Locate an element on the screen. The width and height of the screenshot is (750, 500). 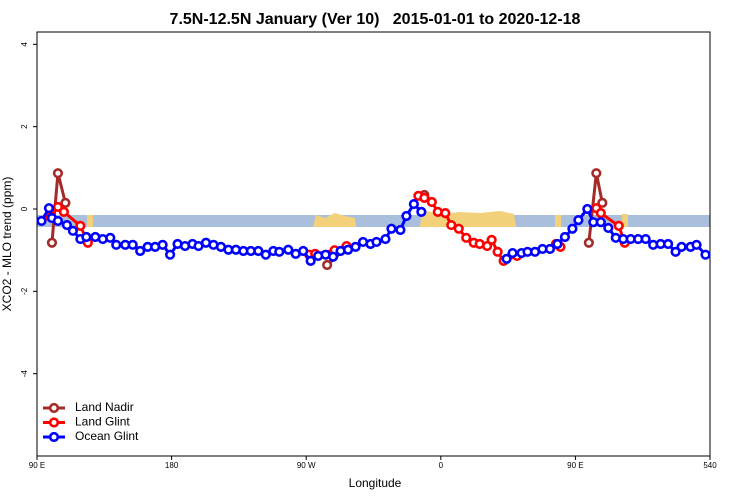
ocean-band is located at coordinates (373, 221).